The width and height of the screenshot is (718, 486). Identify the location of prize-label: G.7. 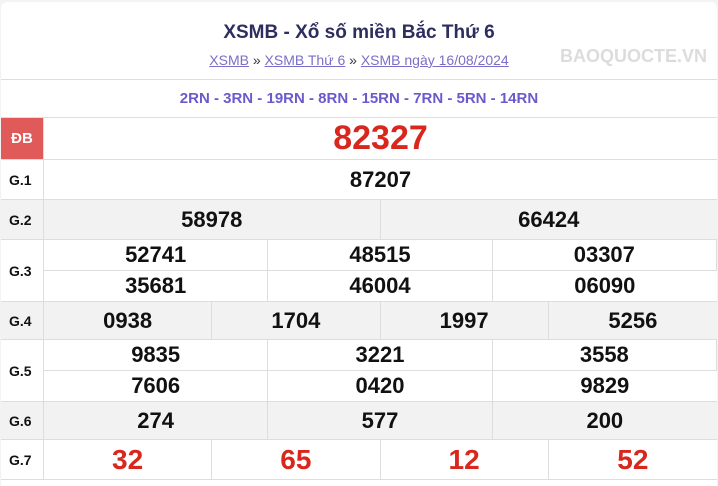
(22, 459).